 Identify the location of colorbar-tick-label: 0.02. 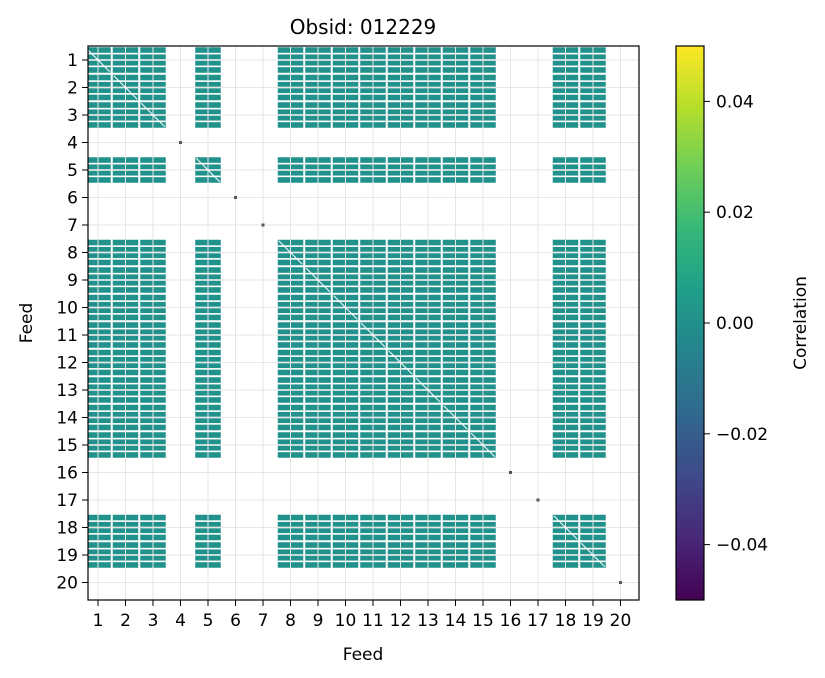
(735, 213).